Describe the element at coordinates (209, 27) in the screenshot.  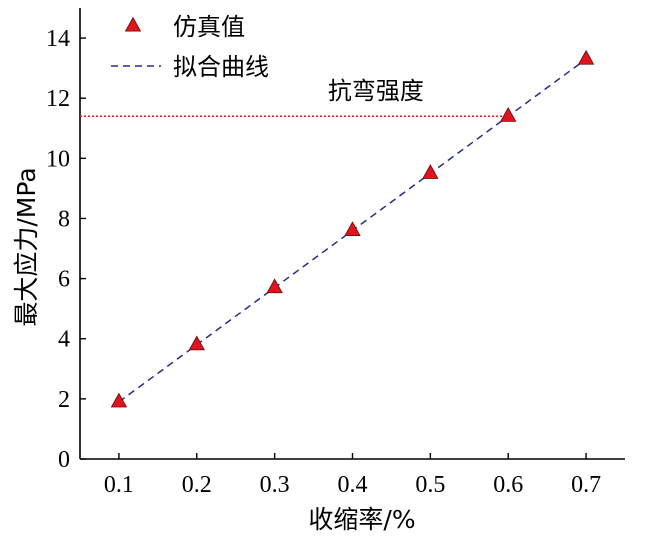
I see `legend-label: 仿真值` at that location.